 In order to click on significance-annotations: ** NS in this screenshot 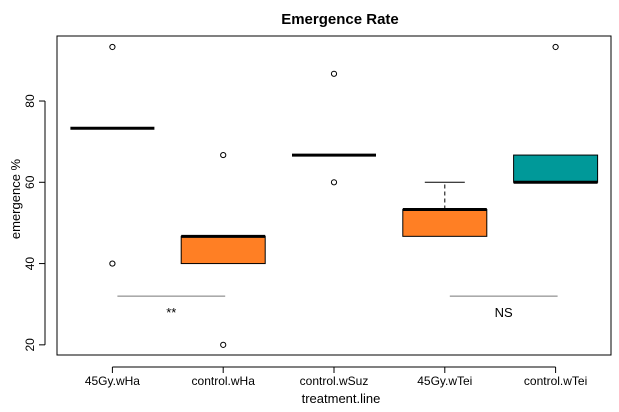, I will do `click(337, 307)`.